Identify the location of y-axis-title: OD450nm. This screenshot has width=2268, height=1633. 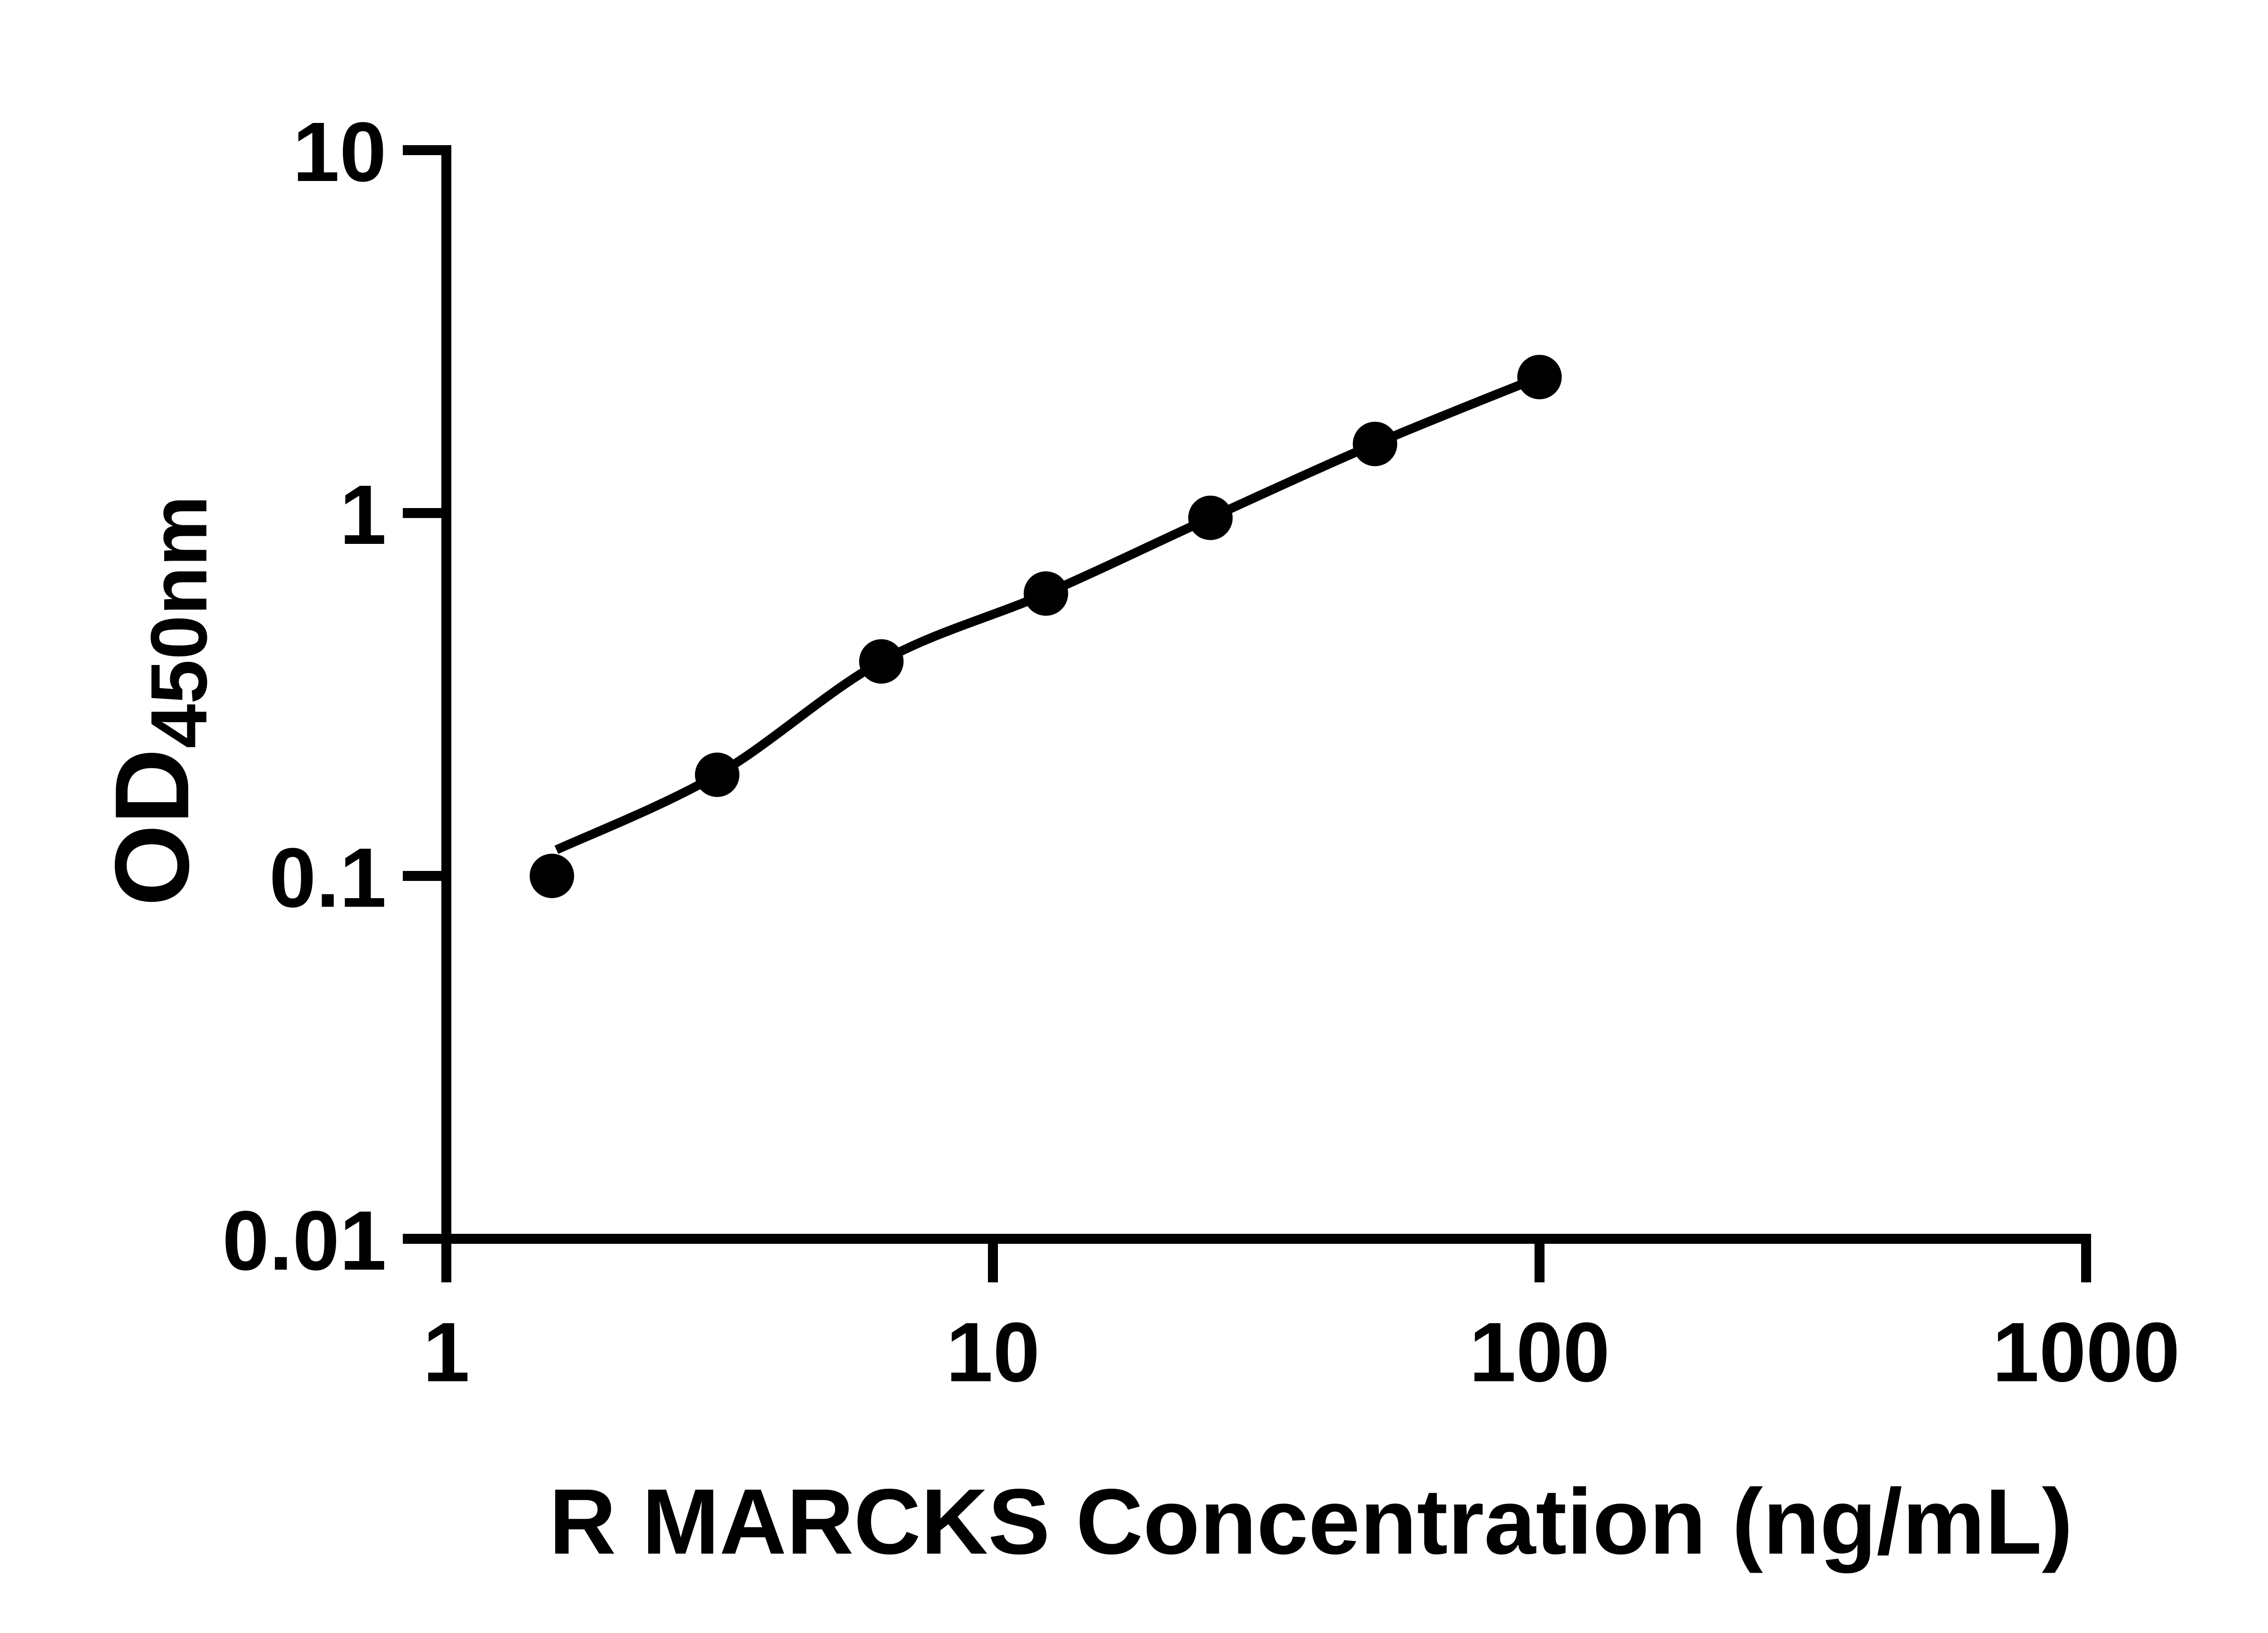
(158, 700).